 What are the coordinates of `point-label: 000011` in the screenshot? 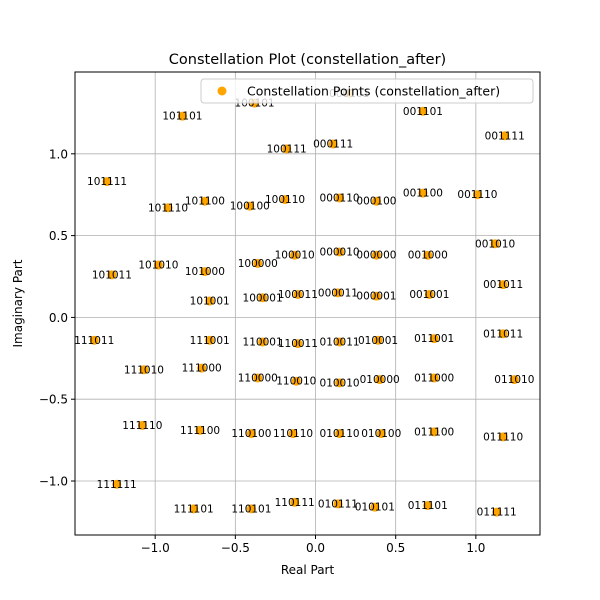 It's located at (338, 293).